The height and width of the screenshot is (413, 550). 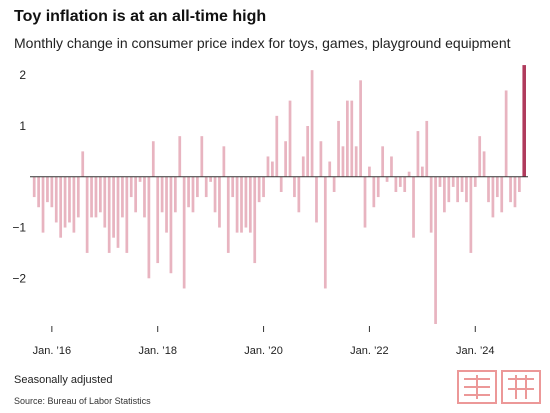 I want to click on bar-latest-highlight, so click(x=524, y=121).